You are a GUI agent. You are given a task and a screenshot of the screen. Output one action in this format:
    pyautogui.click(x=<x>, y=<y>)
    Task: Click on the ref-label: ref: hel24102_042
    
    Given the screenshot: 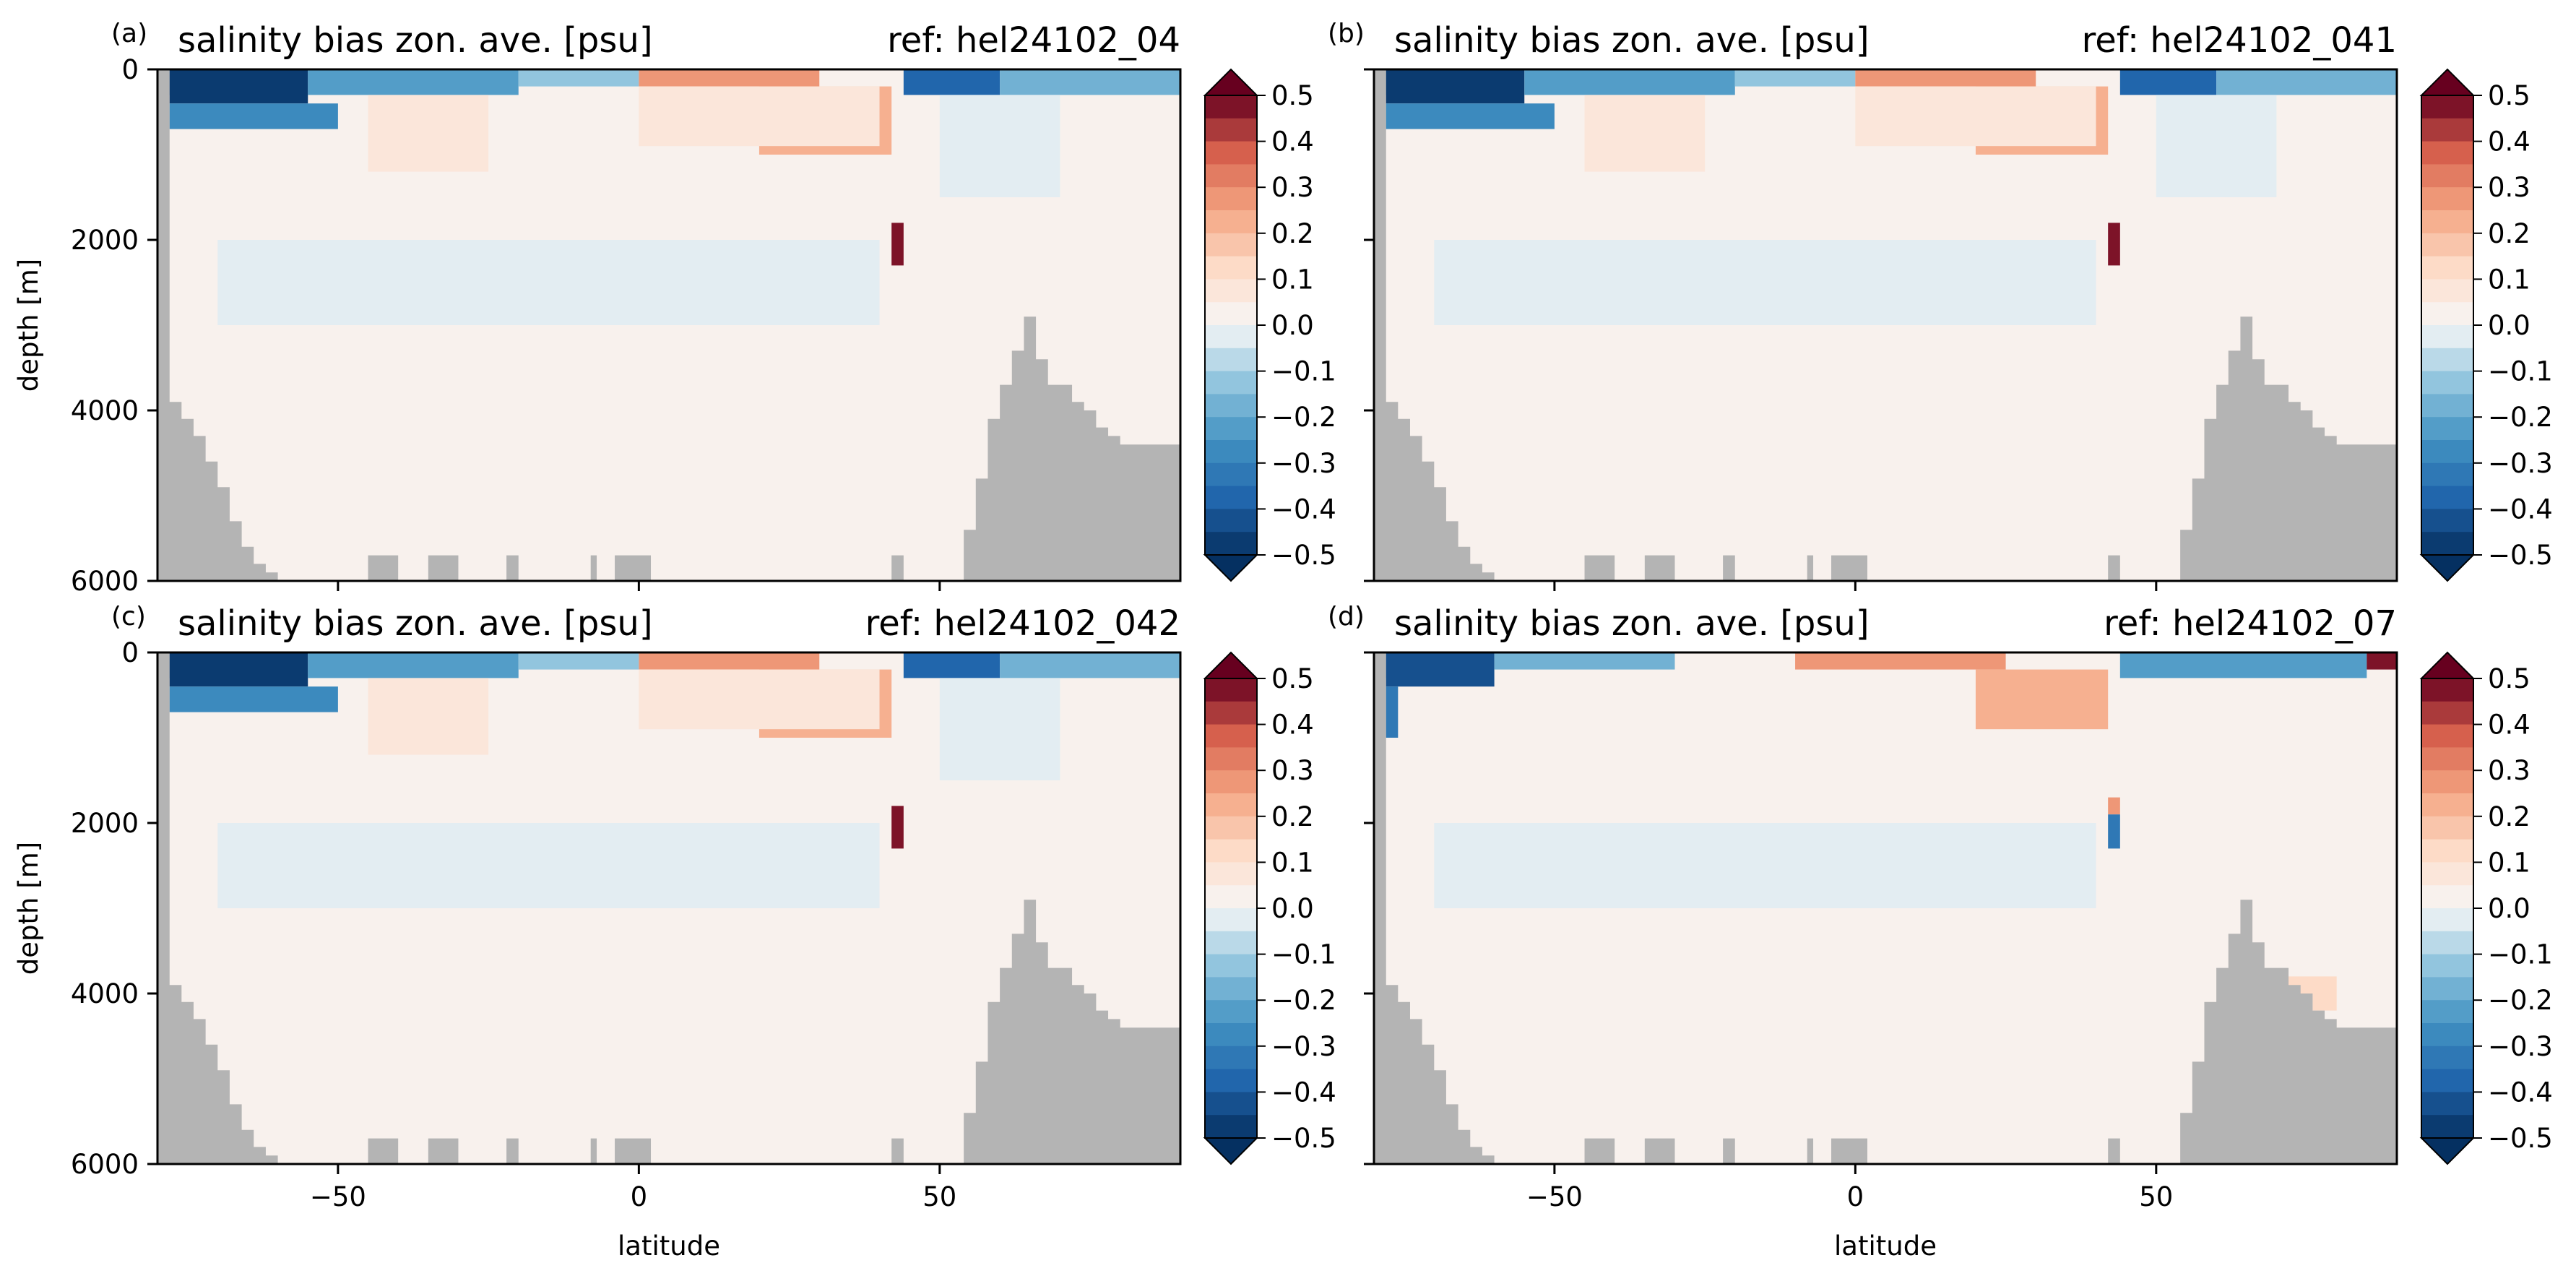 What is the action you would take?
    pyautogui.click(x=1023, y=623)
    